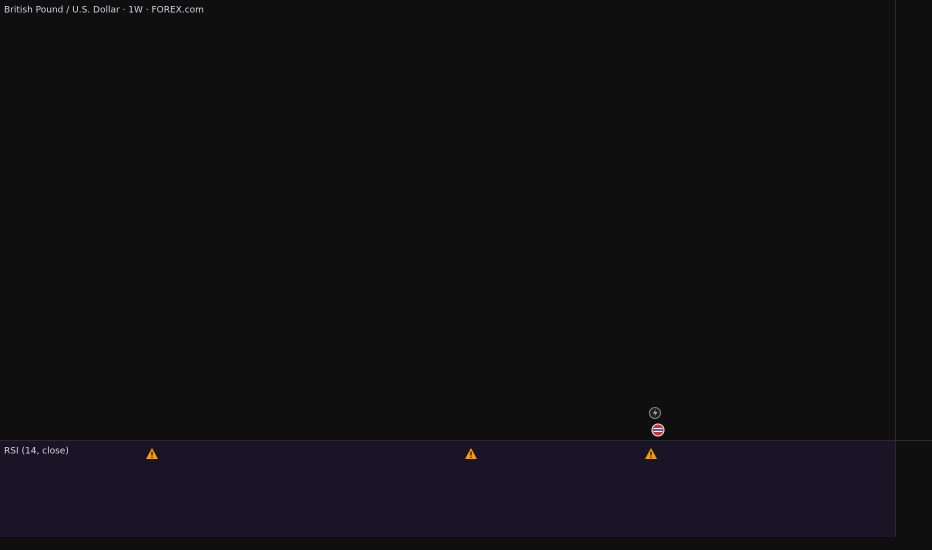  What do you see at coordinates (655, 413) in the screenshot?
I see `event-icon` at bounding box center [655, 413].